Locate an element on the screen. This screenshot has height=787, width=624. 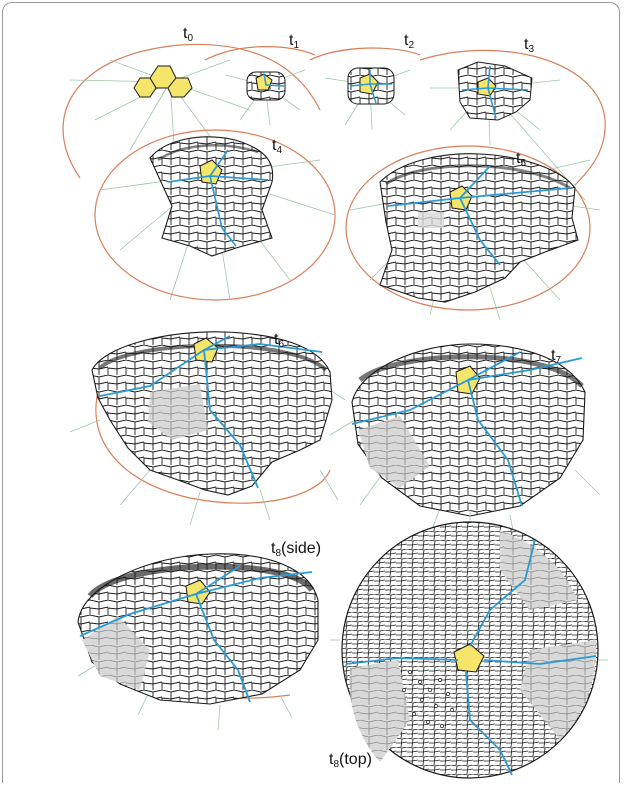
stage-t5-group is located at coordinates (473, 233).